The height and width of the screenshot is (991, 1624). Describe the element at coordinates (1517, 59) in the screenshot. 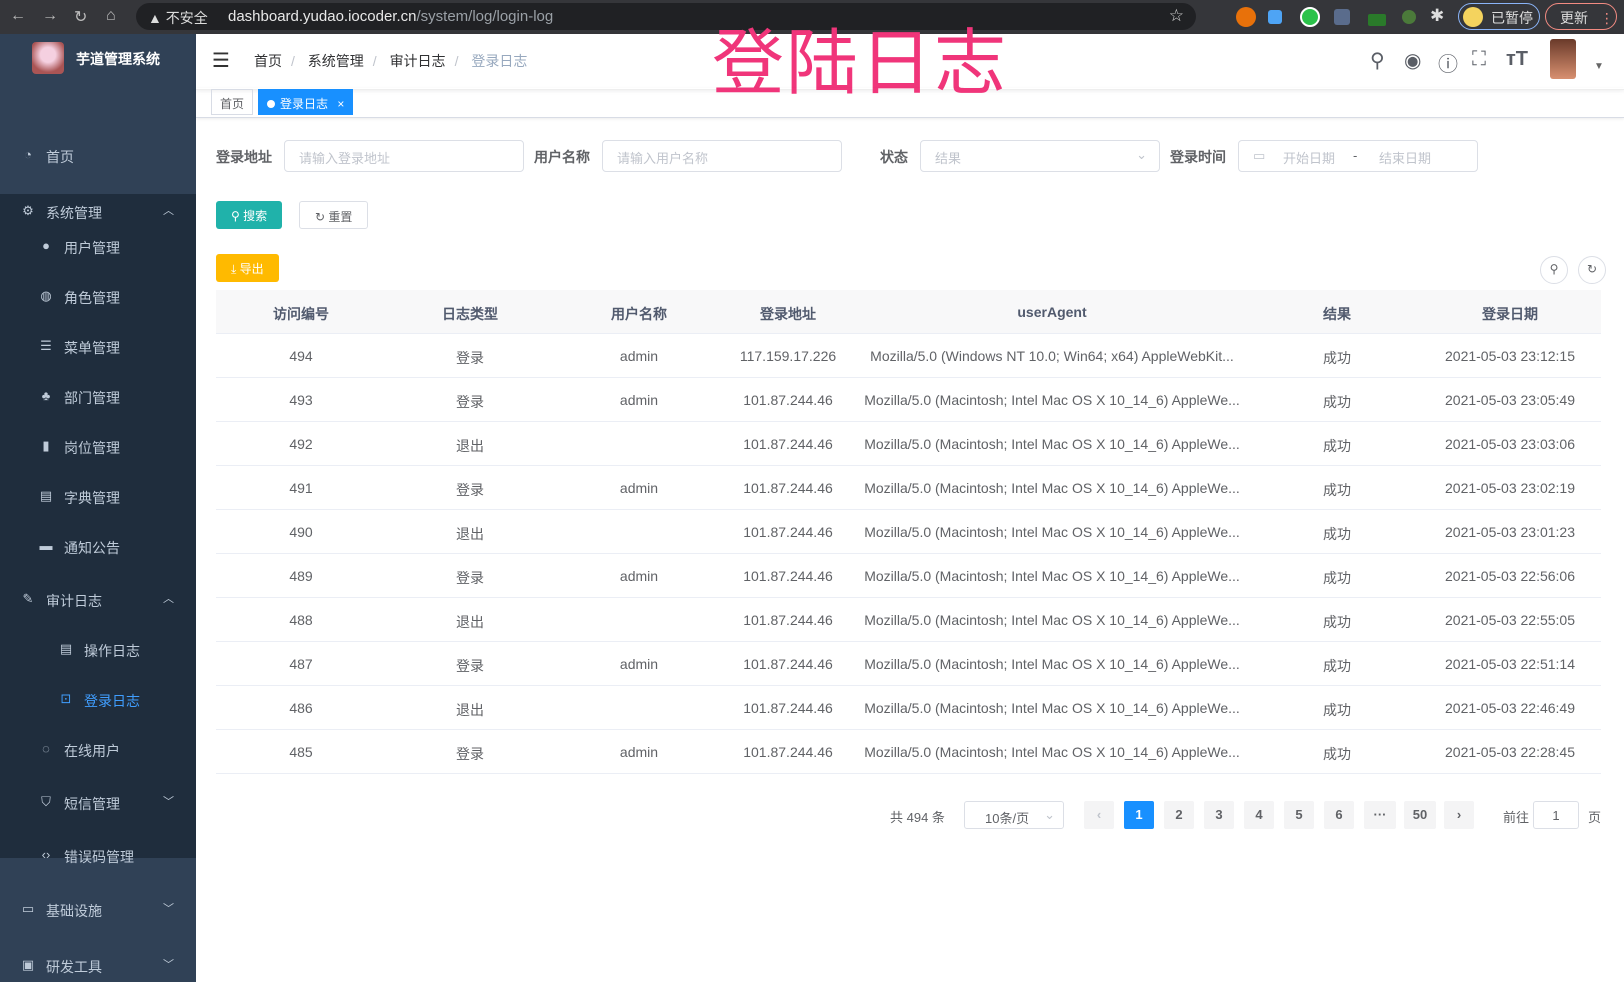

I see `font-size-icon: тT` at that location.